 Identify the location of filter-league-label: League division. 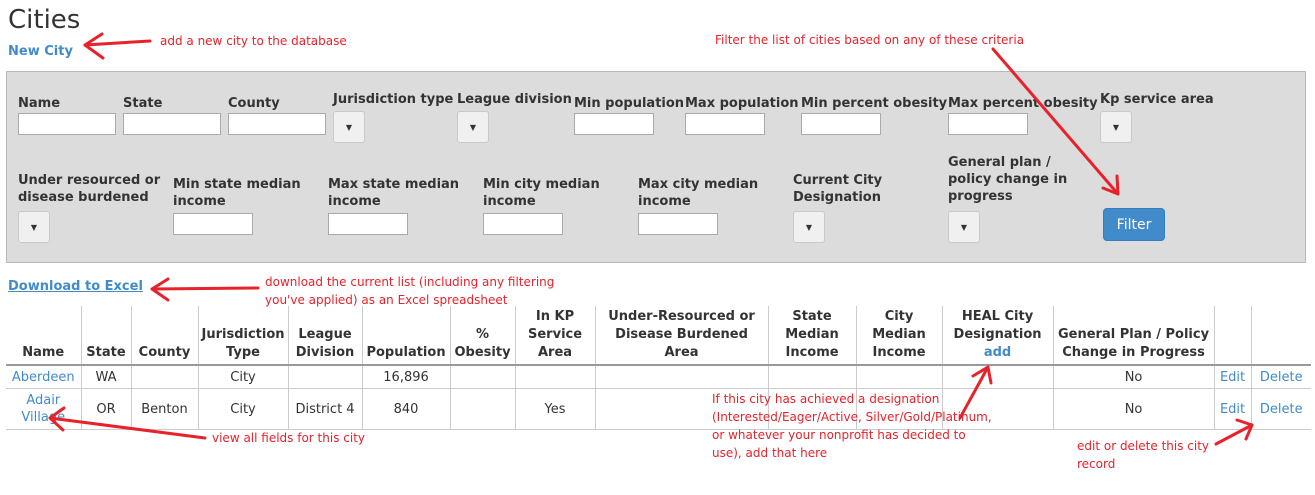
(514, 99).